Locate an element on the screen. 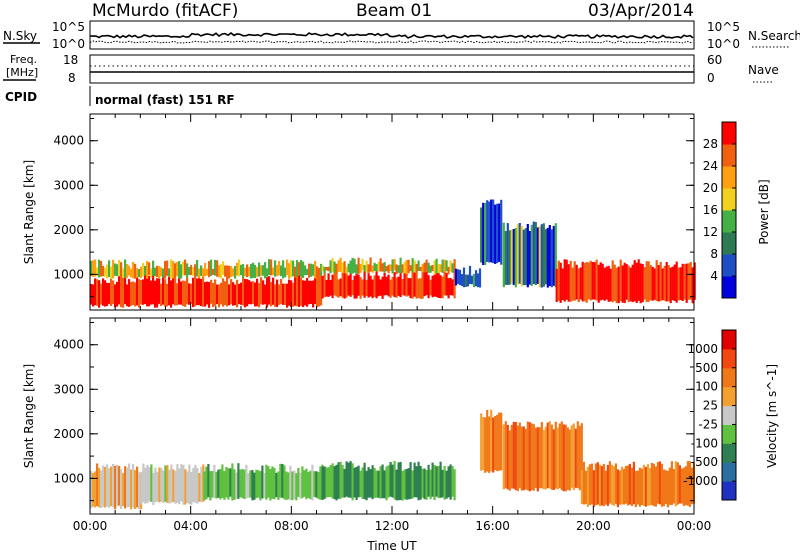  nave-tick-top: 60 is located at coordinates (714, 60).